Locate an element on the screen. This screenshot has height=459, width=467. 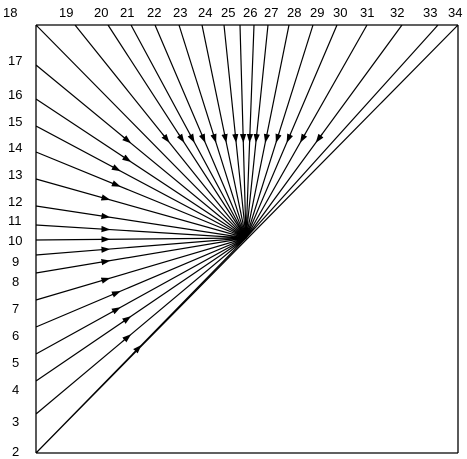
top-label: 29 is located at coordinates (317, 12).